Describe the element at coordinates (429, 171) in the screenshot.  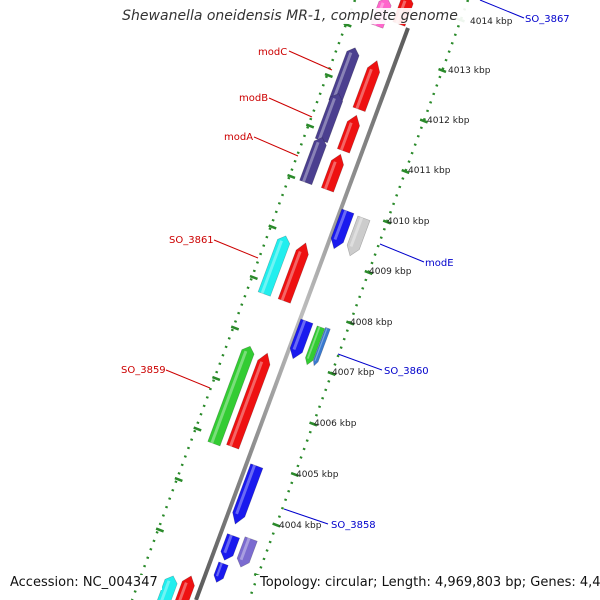
I see `tick-label-4011: 4011 kbp` at that location.